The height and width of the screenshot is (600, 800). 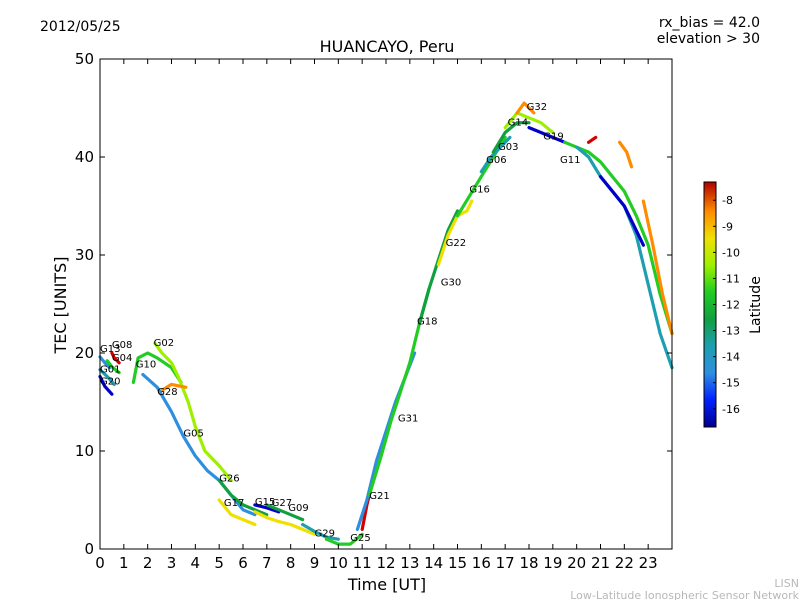 I want to click on x-tick-label: 10, so click(x=338, y=563).